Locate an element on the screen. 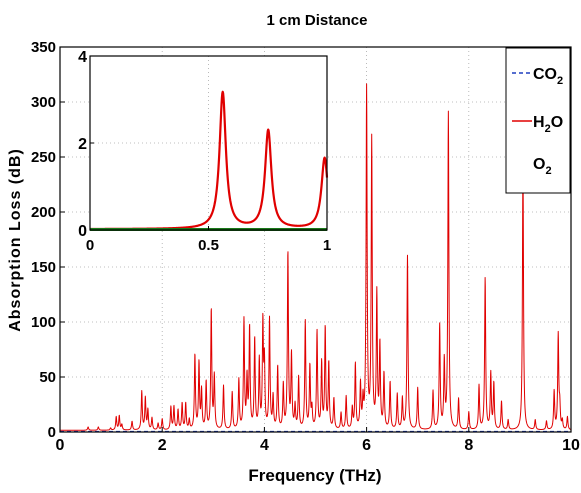 This screenshot has height=493, width=581. x-axis-label: Frequency (THz) is located at coordinates (314, 475).